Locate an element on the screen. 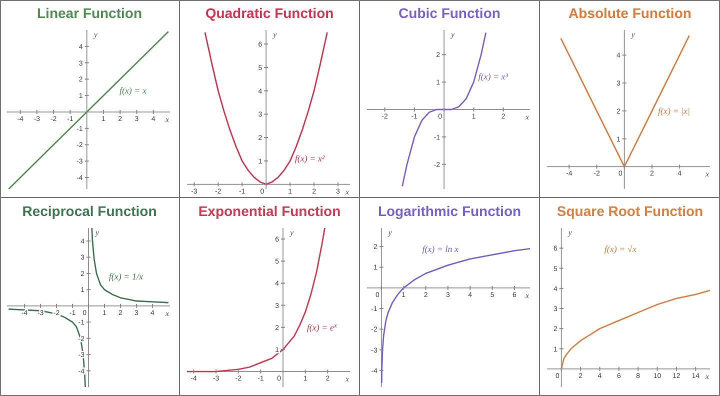 The image size is (720, 396). annotation: f(x) = e$^{x}$ is located at coordinates (321, 327).